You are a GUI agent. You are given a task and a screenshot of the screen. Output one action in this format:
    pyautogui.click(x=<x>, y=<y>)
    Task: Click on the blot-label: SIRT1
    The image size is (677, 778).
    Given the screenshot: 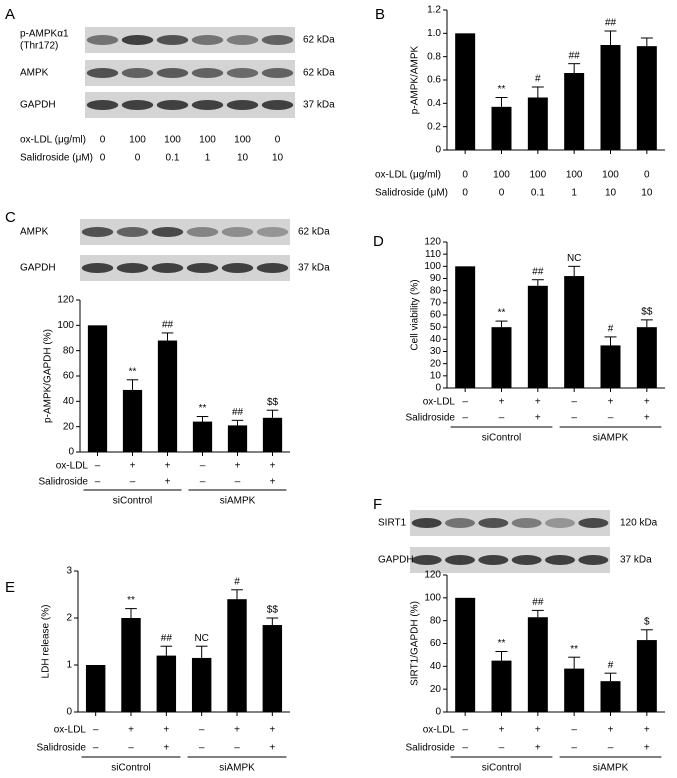 What is the action you would take?
    pyautogui.click(x=392, y=523)
    